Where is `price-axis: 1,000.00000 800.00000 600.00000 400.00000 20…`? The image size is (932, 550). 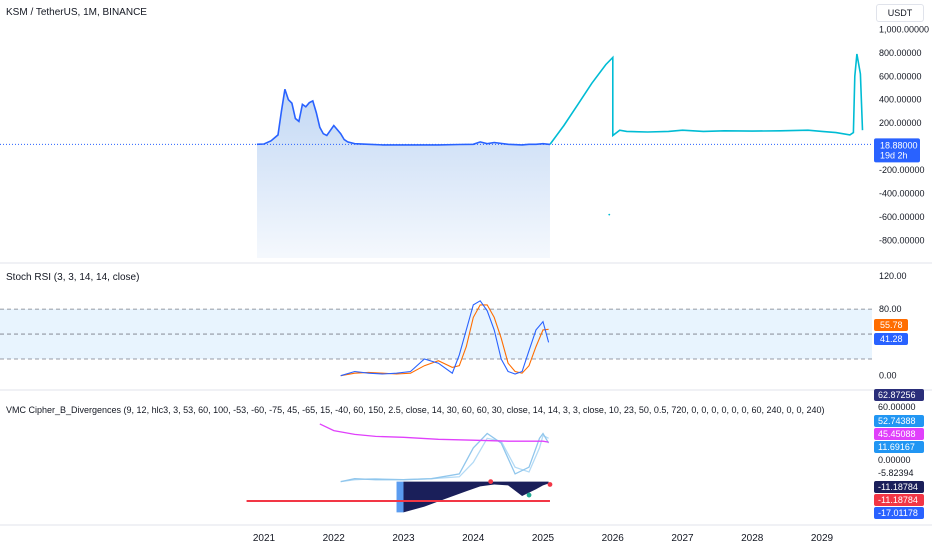 price-axis: 1,000.00000 800.00000 600.00000 400.00000 20… is located at coordinates (901, 271).